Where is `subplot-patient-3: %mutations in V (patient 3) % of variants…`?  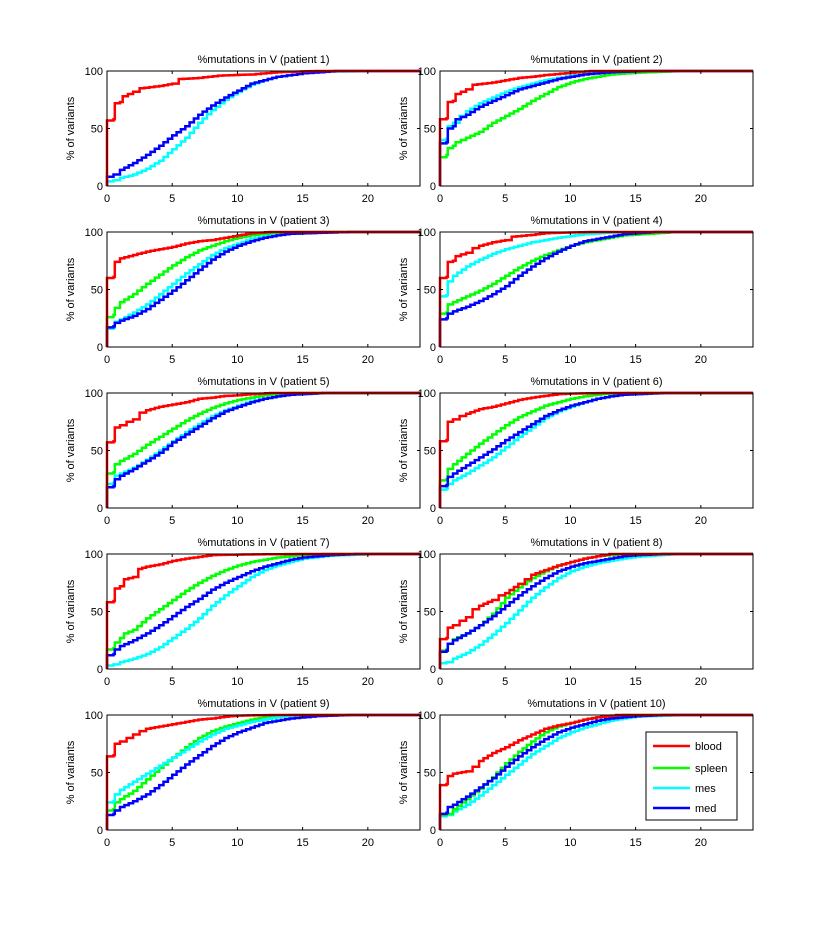 subplot-patient-3: %mutations in V (patient 3) % of variants… is located at coordinates (243, 290).